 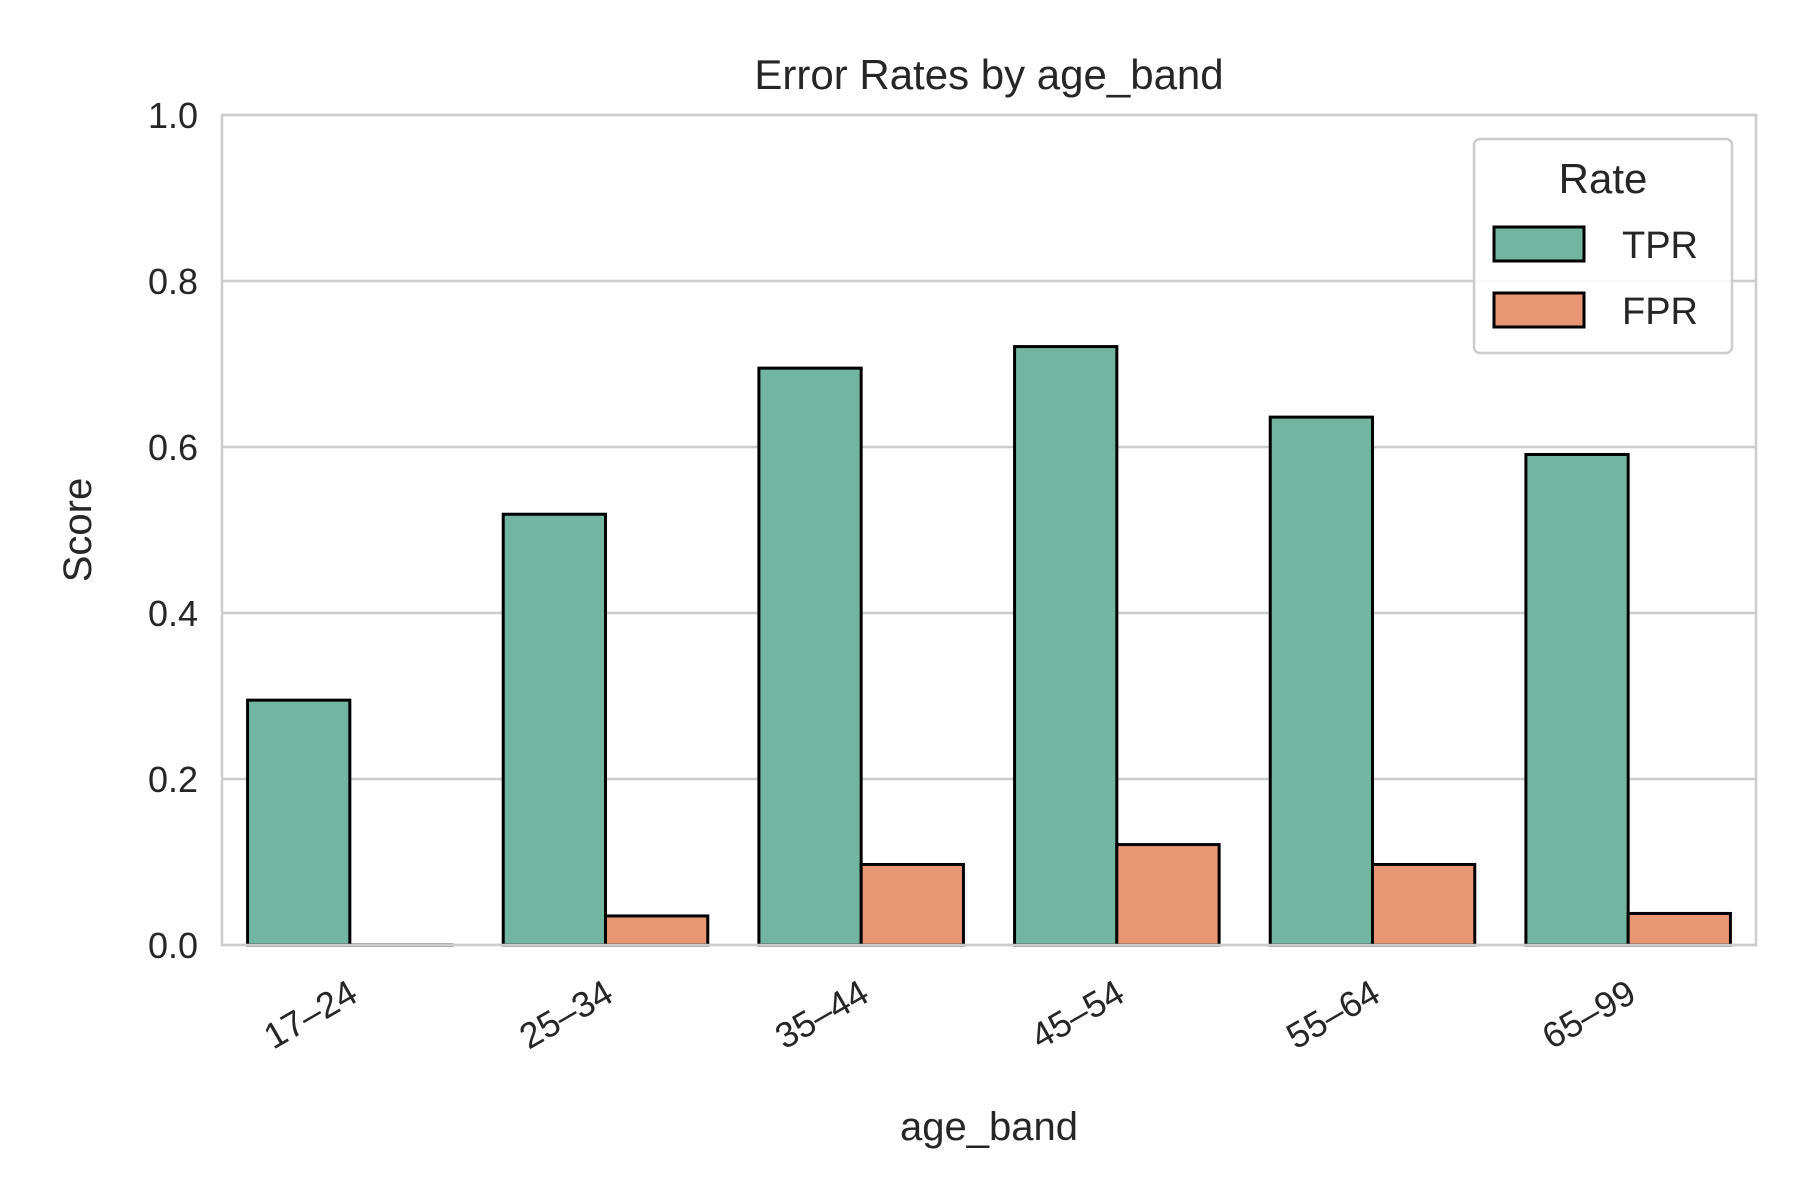 I want to click on y-tick-label: 0.0, so click(x=173, y=945).